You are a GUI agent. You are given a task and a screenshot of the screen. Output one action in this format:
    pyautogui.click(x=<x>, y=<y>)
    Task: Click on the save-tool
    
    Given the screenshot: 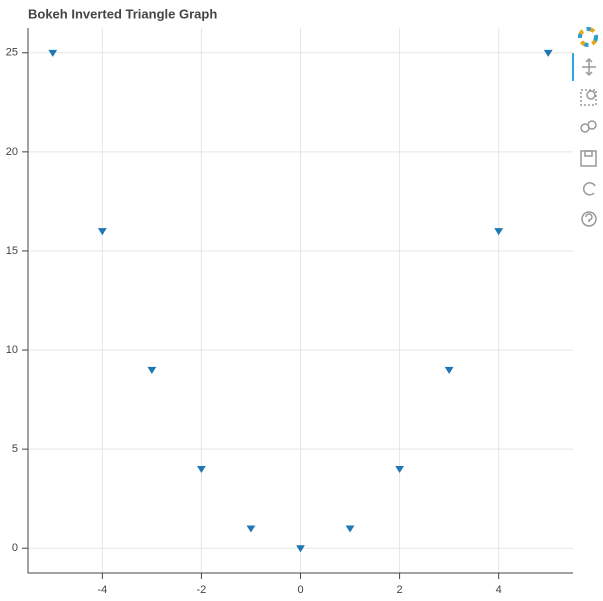 What is the action you would take?
    pyautogui.click(x=588, y=158)
    